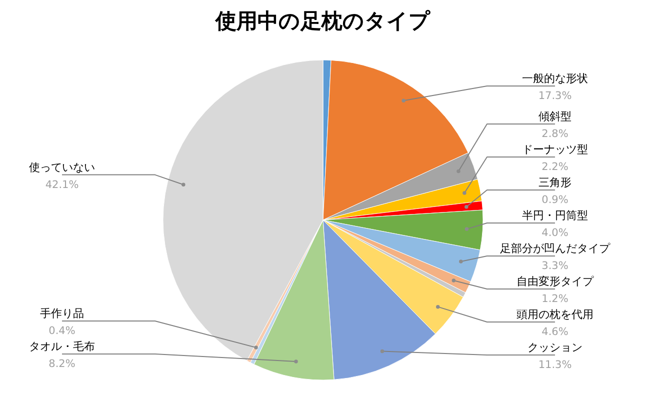 This screenshot has height=400, width=646. Describe the element at coordinates (555, 299) in the screenshot. I see `data-label: 1.2%` at that location.